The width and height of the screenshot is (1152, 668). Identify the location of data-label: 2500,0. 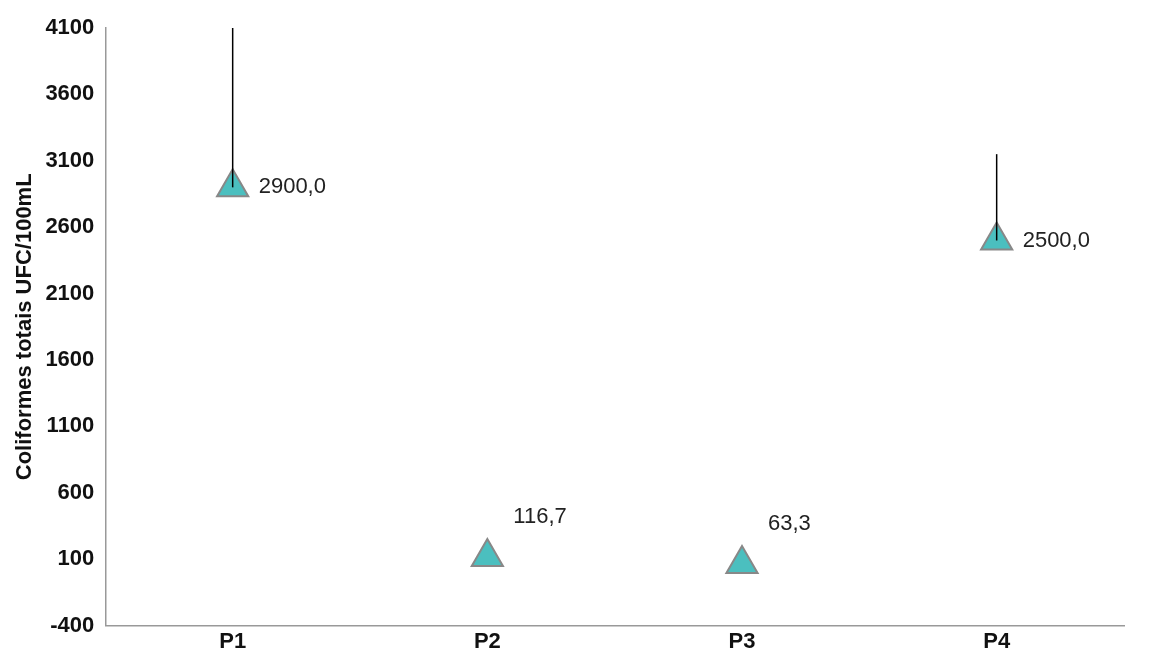
(1056, 239).